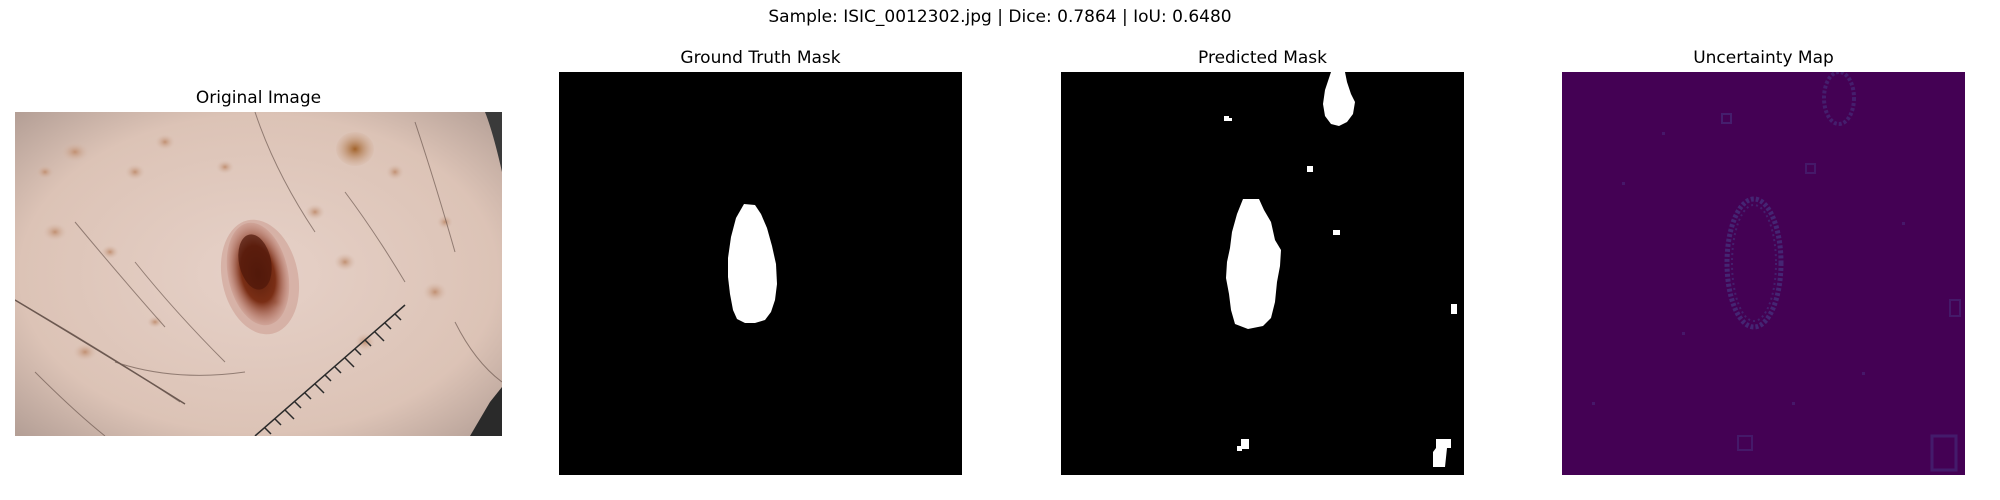 Image resolution: width=2000 pixels, height=500 pixels. What do you see at coordinates (1763, 58) in the screenshot?
I see `uncertainty-map-title: Uncertainty Map` at bounding box center [1763, 58].